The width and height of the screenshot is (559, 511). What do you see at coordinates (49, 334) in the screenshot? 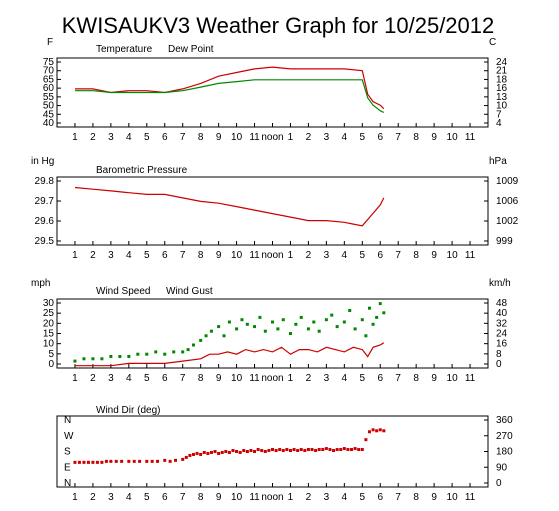
I see `left-tick-label: 15` at bounding box center [49, 334].